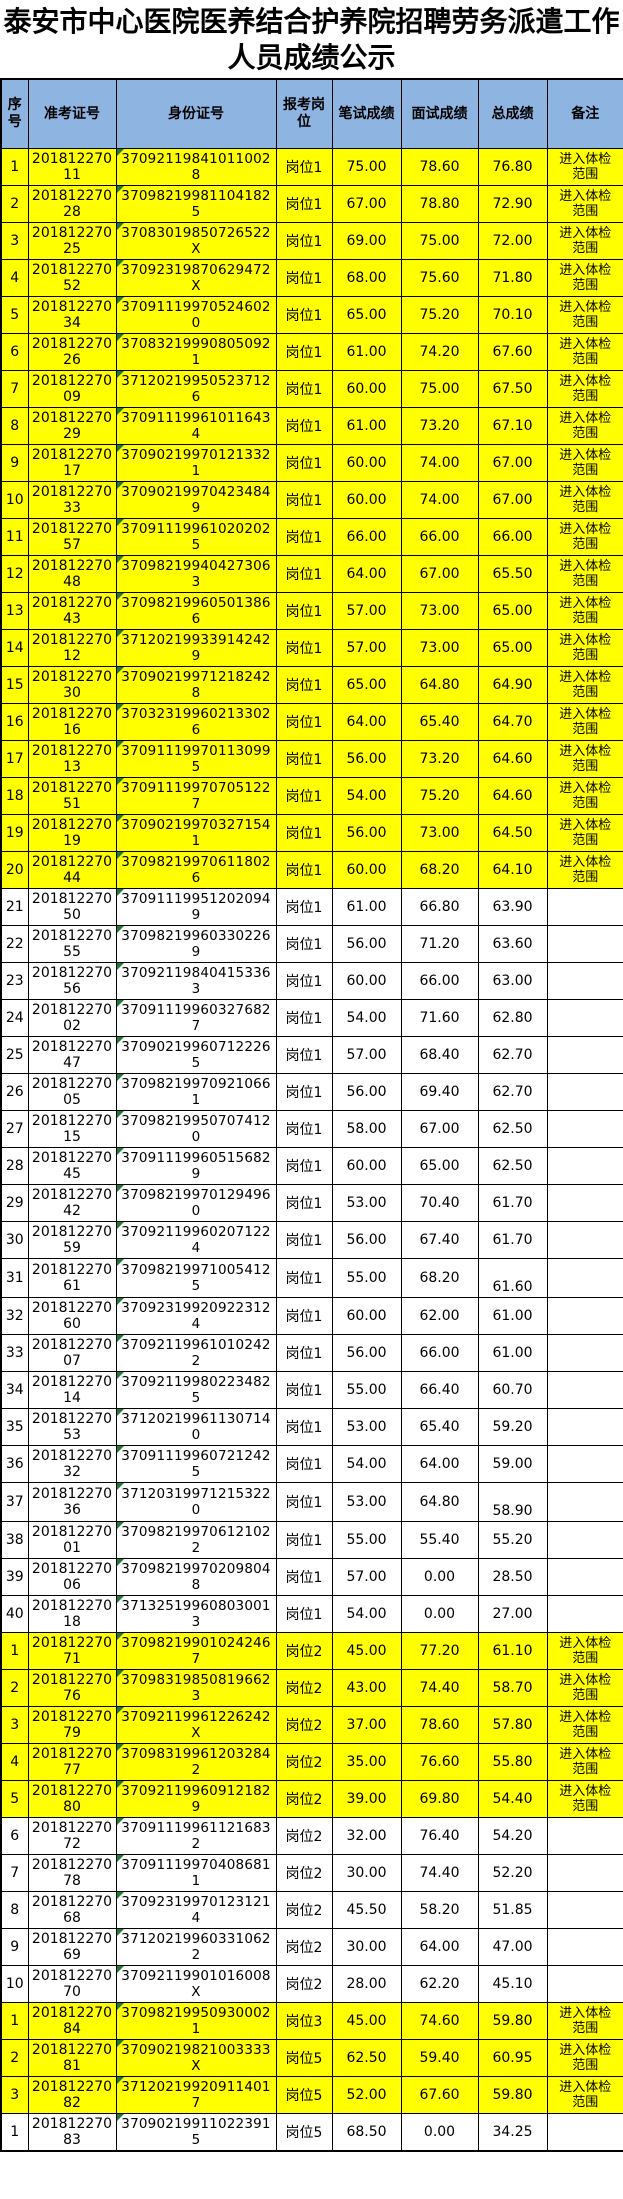  What do you see at coordinates (72, 1688) in the screenshot?
I see `cell-ticket: 20181227076` at bounding box center [72, 1688].